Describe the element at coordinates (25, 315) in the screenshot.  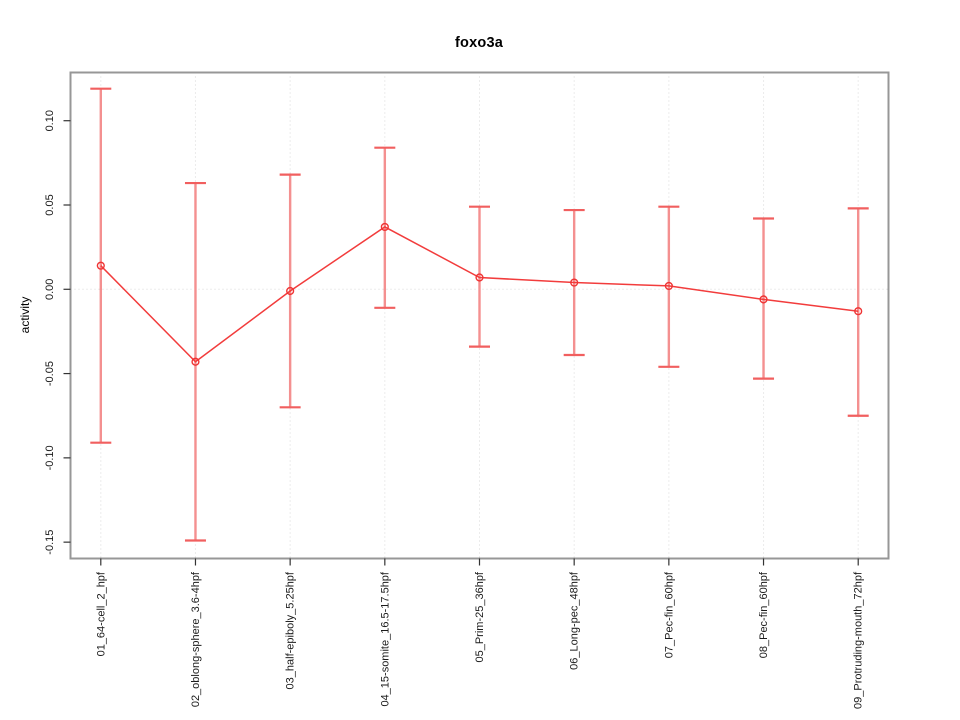
I see `y-axis-label: activity` at that location.